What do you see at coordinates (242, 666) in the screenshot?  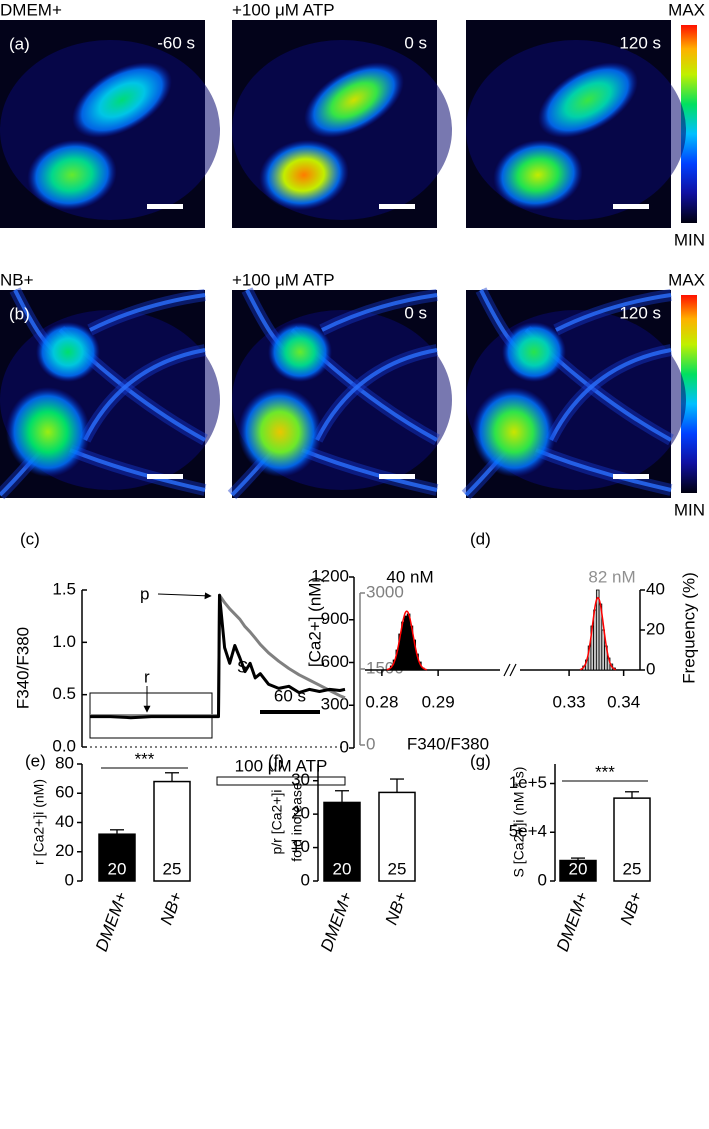 I see `annotation-s: S` at bounding box center [242, 666].